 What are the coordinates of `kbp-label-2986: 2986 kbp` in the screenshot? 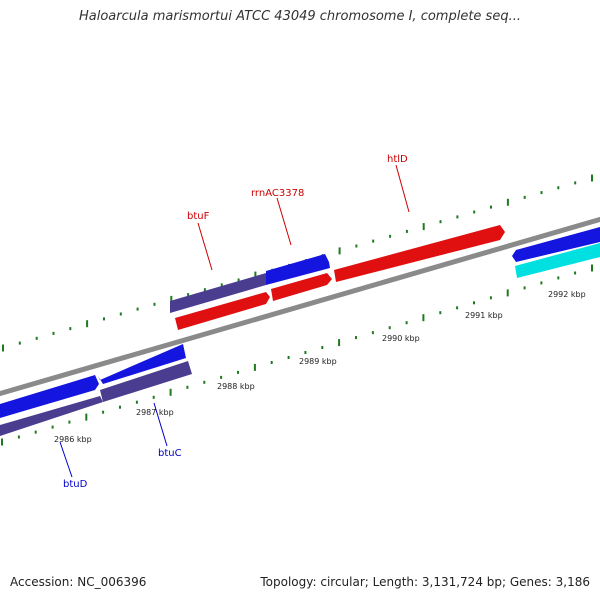 It's located at (73, 439).